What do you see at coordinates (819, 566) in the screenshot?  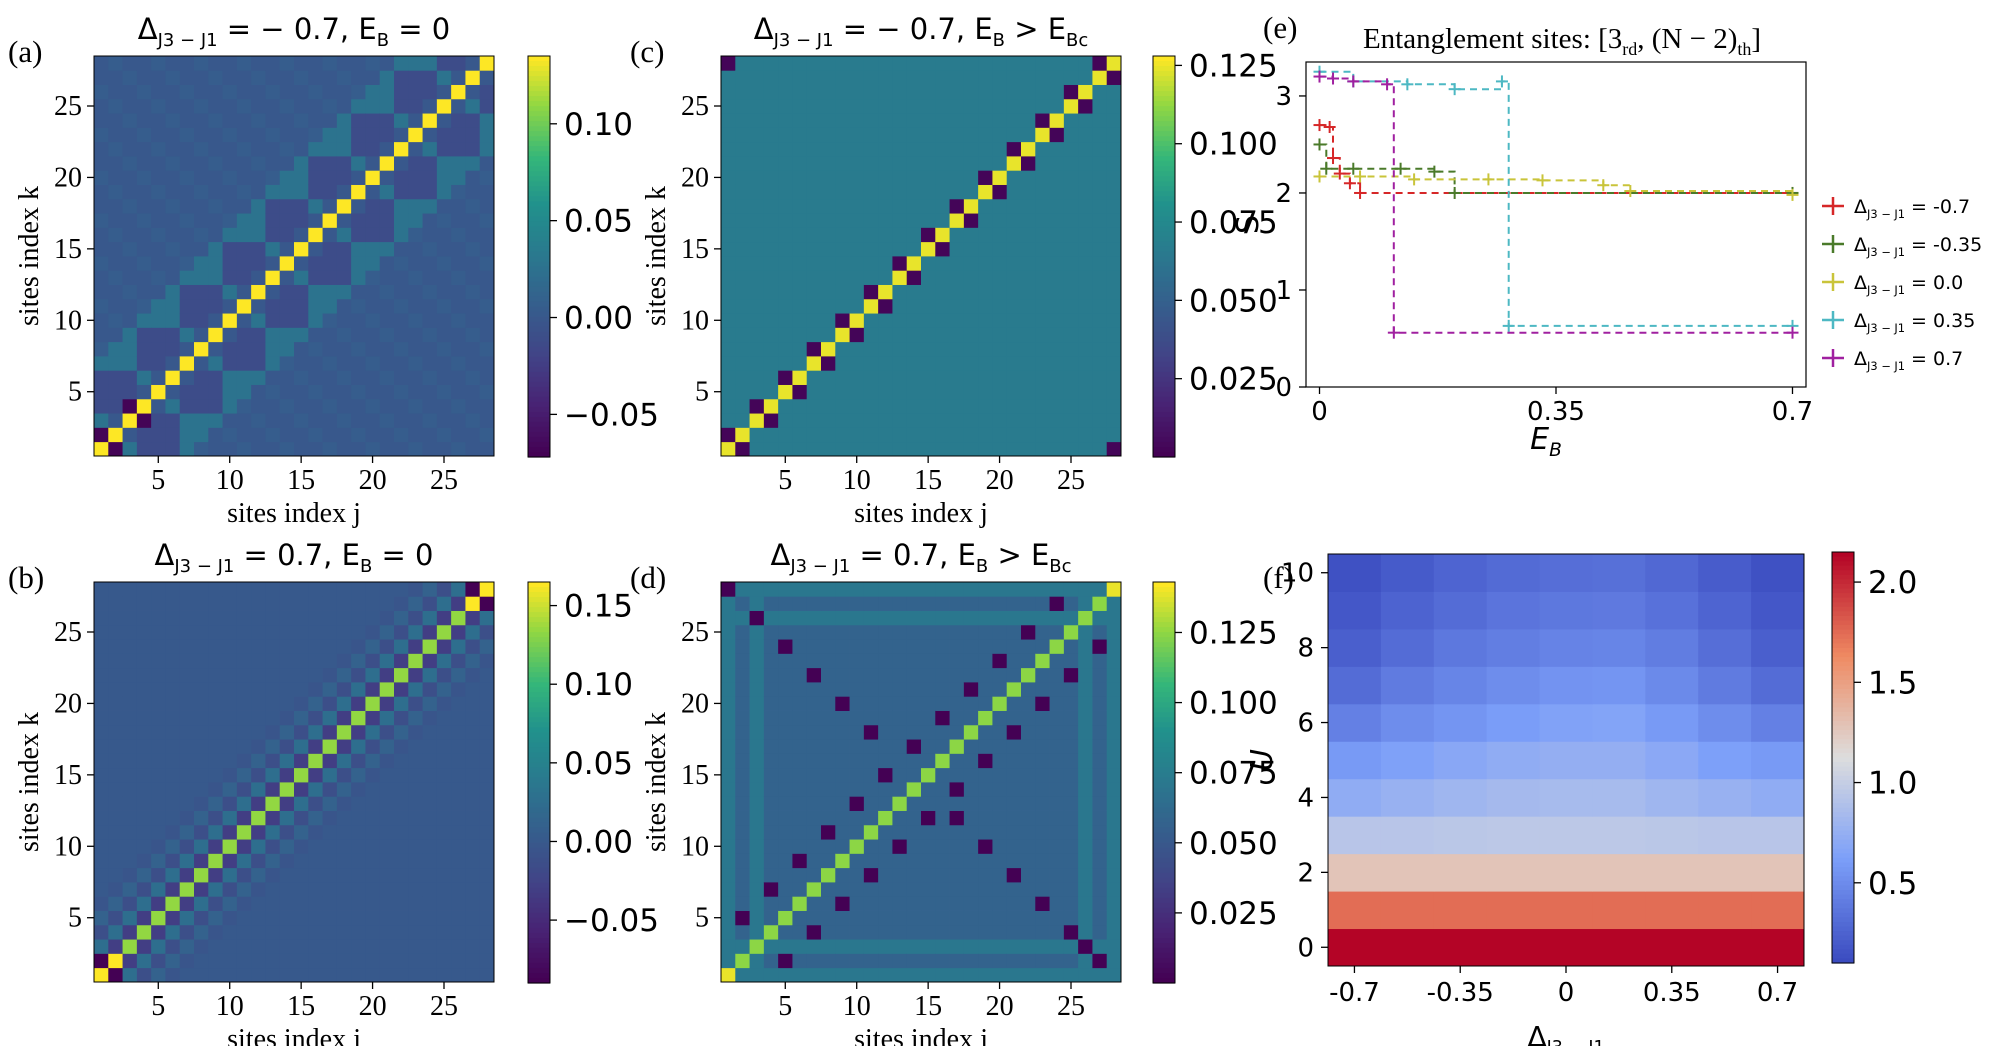 I see `title-part-sub: J3 − J1` at bounding box center [819, 566].